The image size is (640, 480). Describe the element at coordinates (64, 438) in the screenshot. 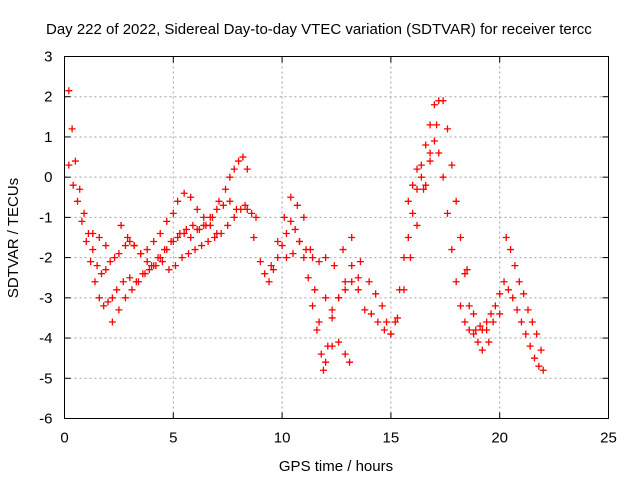

I see `x-tick-label: 0` at that location.